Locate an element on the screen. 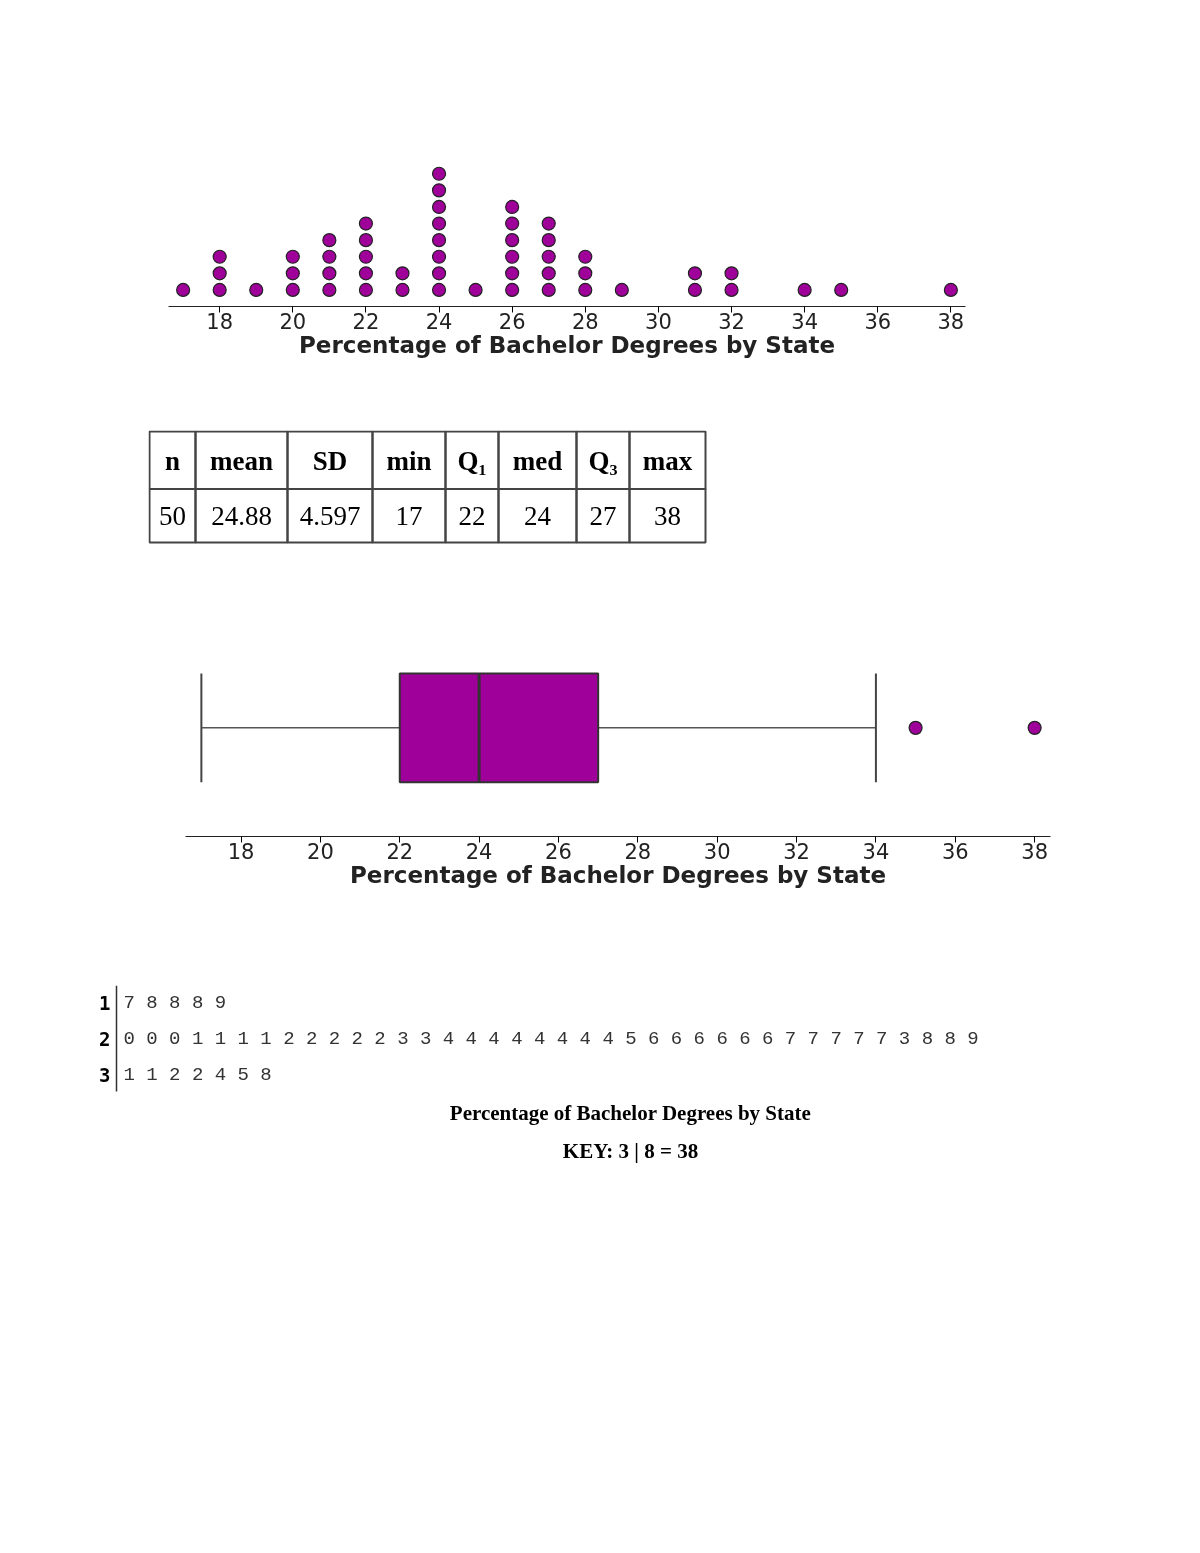 Image resolution: width=1200 pixels, height=1553 pixels. data-label: 22 is located at coordinates (472, 516).